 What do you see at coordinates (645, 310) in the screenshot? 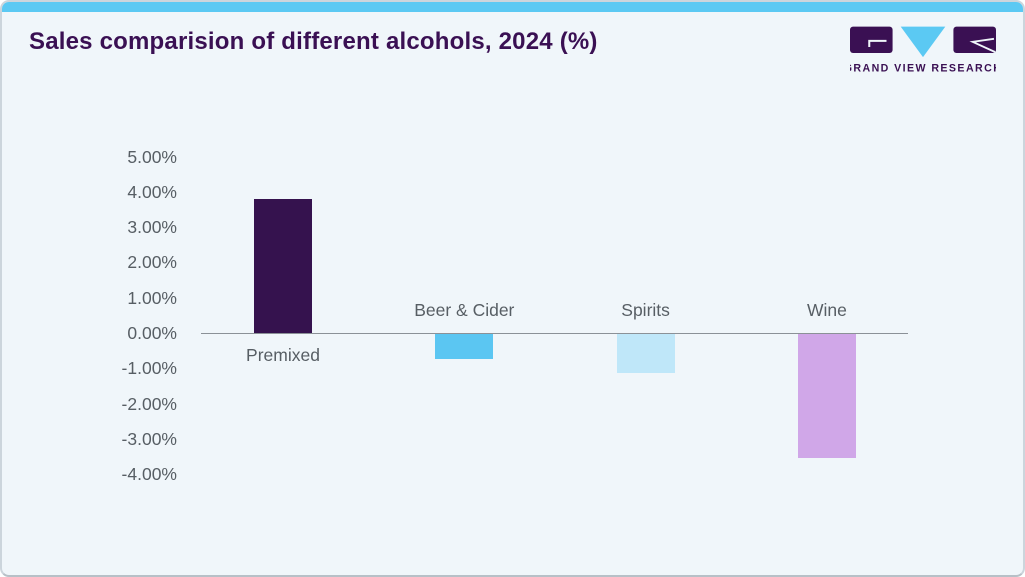
I see `category-label-spirits: Spirits` at bounding box center [645, 310].